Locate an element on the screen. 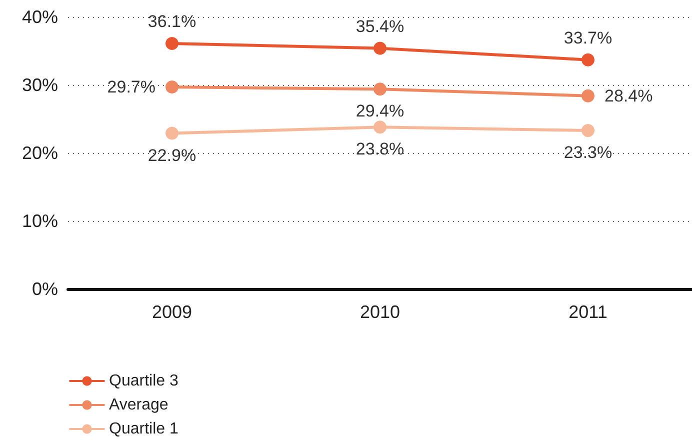  data-label: 29.4% is located at coordinates (380, 111).